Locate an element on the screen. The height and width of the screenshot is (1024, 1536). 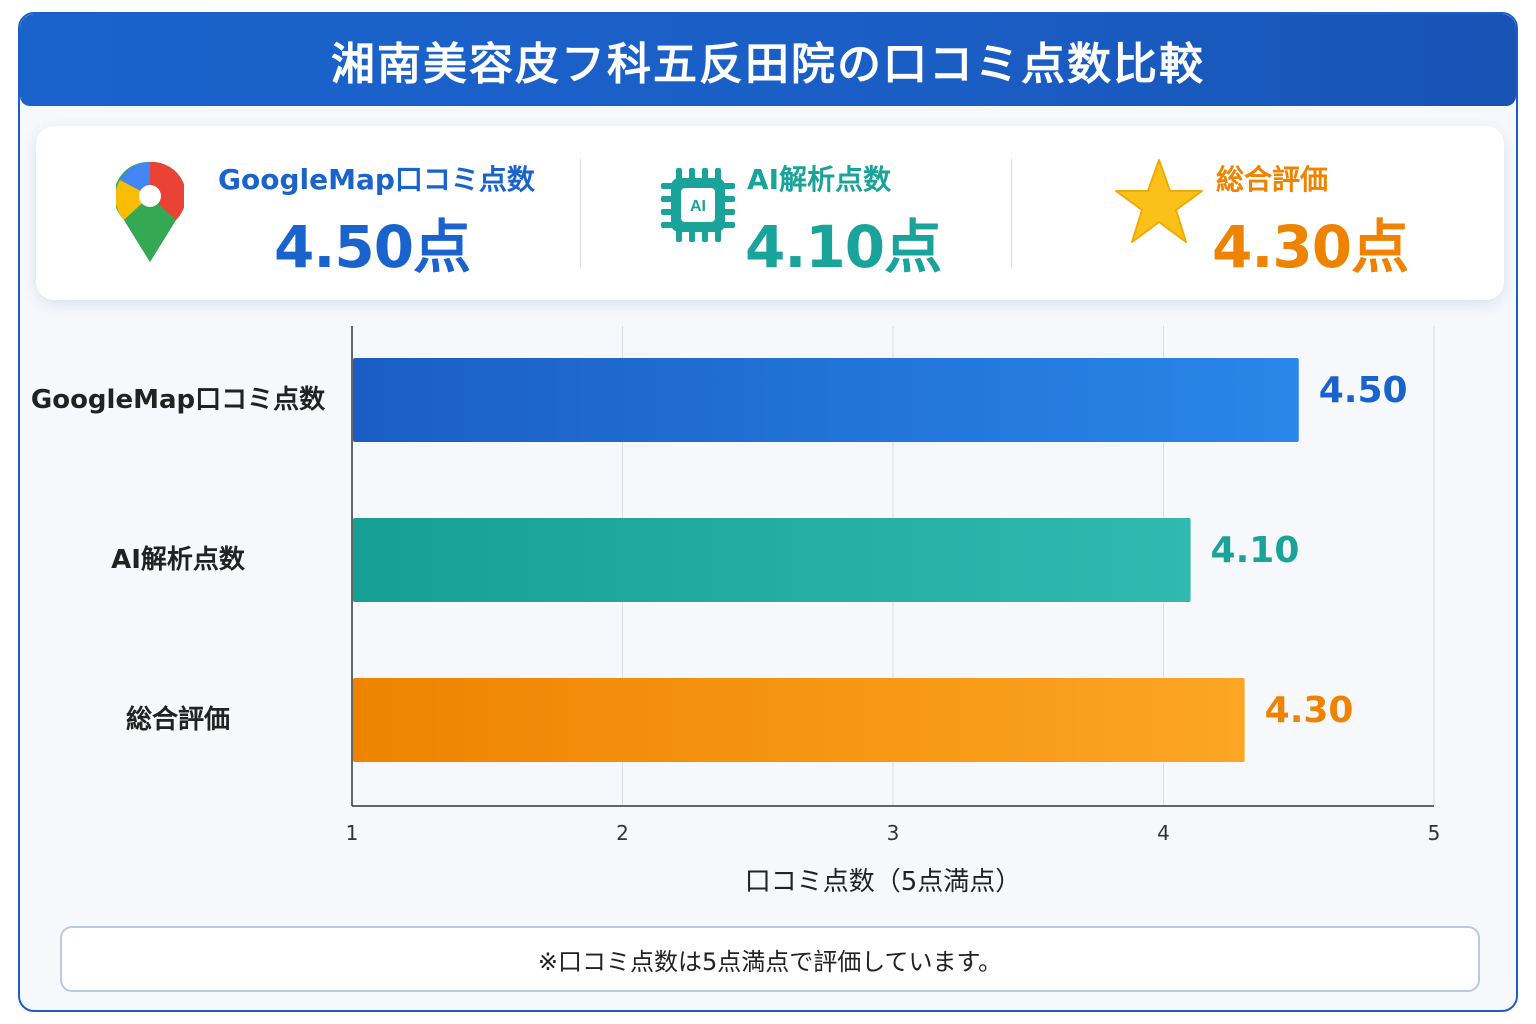
ai-chip-text: AI is located at coordinates (698, 206).